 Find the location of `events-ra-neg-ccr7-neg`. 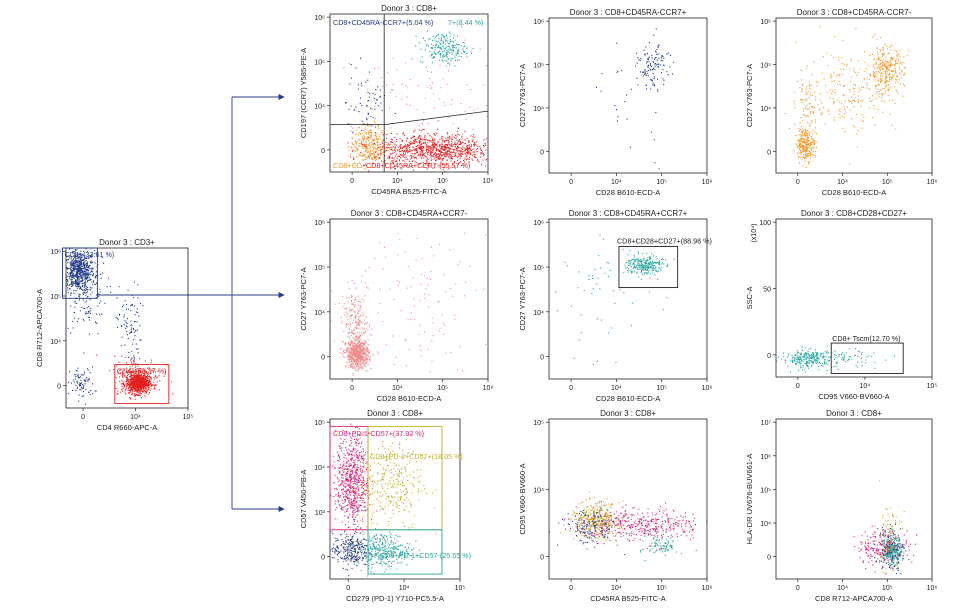

events-ra-neg-ccr7-neg is located at coordinates (847, 97).